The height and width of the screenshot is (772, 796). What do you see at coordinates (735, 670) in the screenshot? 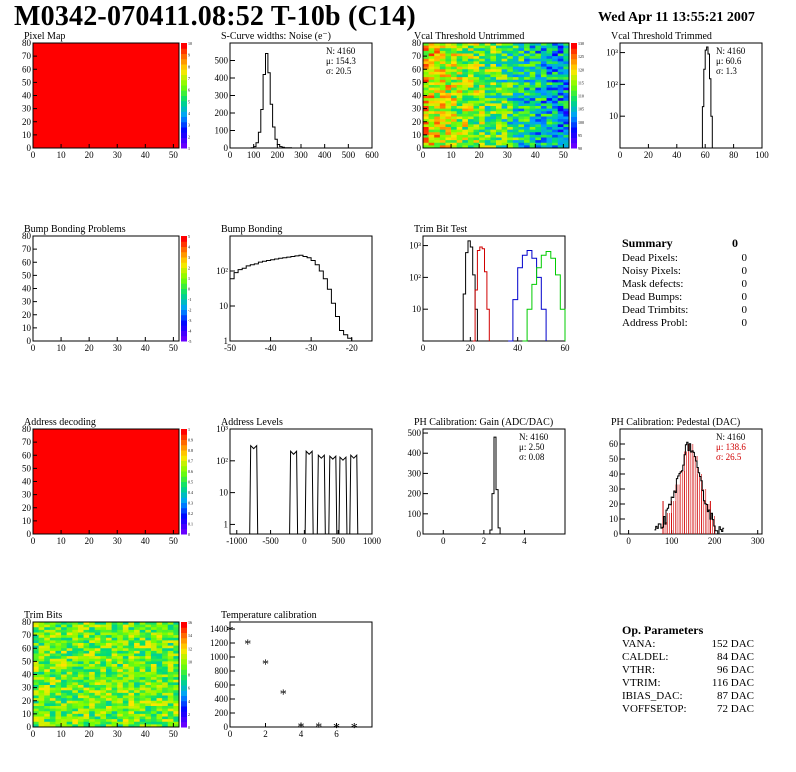
I see `op-param-value: 96 DAC` at bounding box center [735, 670].